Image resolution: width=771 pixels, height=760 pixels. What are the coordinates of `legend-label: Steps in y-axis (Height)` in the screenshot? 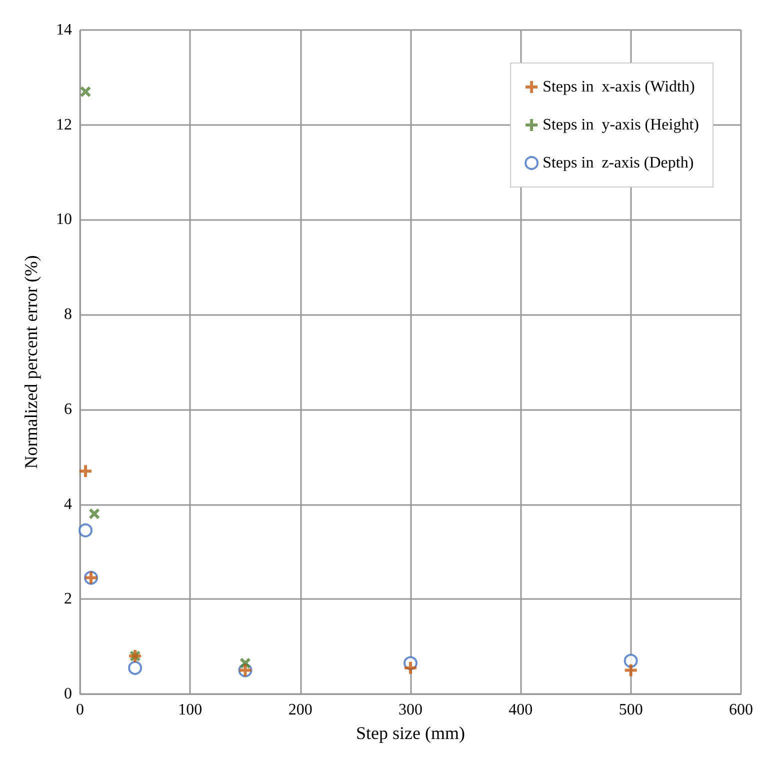 It's located at (620, 125).